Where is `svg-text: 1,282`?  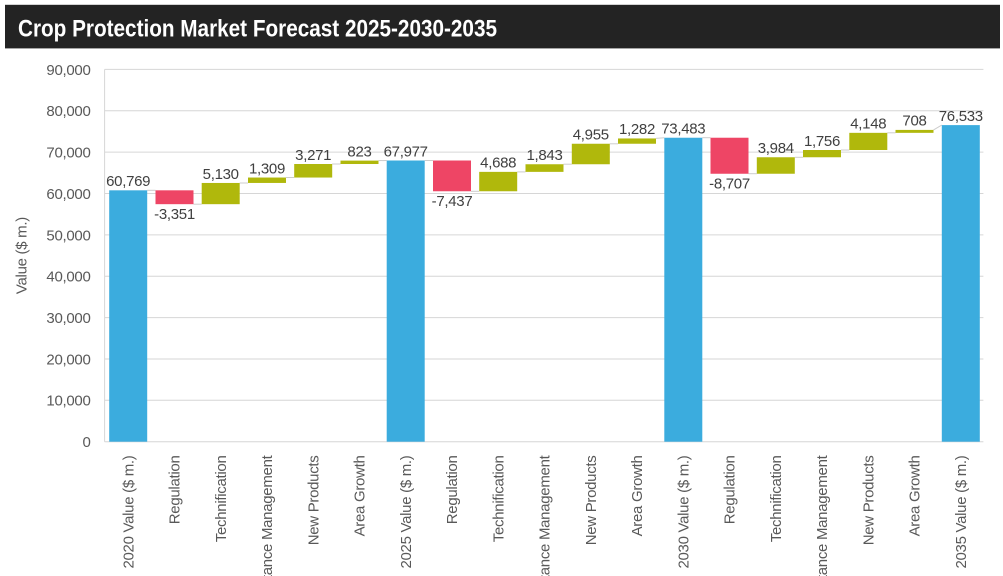 svg-text: 1,282 is located at coordinates (637, 129).